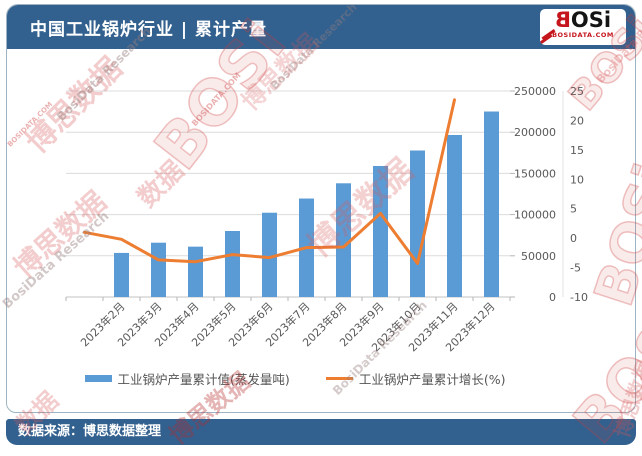 Image resolution: width=642 pixels, height=456 pixels. Describe the element at coordinates (432, 379) in the screenshot. I see `legend-line-label: 工业锅炉产量累计增长(%)` at that location.